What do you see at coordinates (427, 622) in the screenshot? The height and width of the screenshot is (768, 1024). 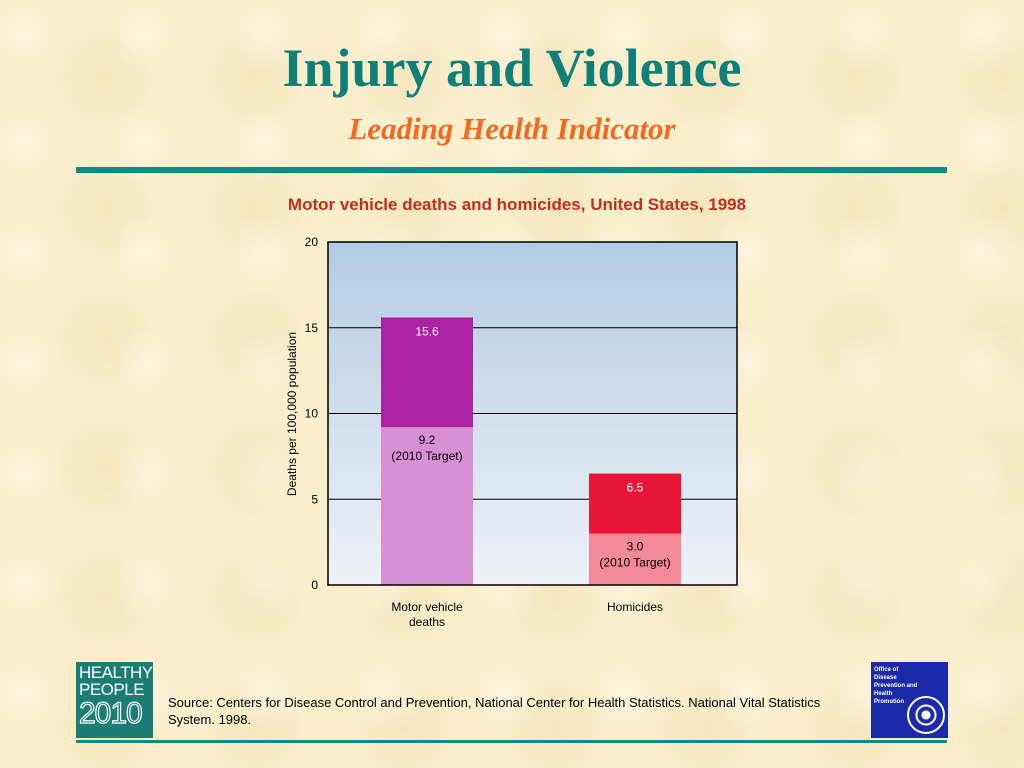 I see `x-category-label: deaths` at bounding box center [427, 622].